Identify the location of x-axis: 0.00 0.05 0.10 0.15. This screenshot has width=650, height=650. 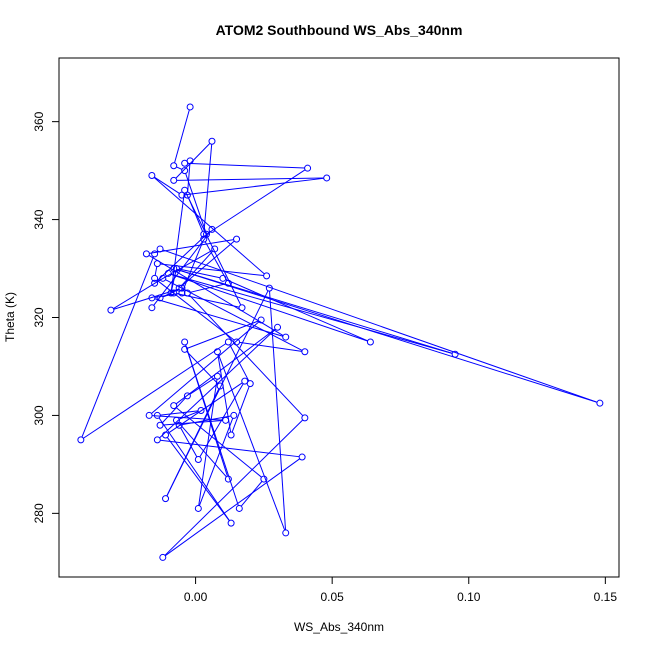
(400, 590).